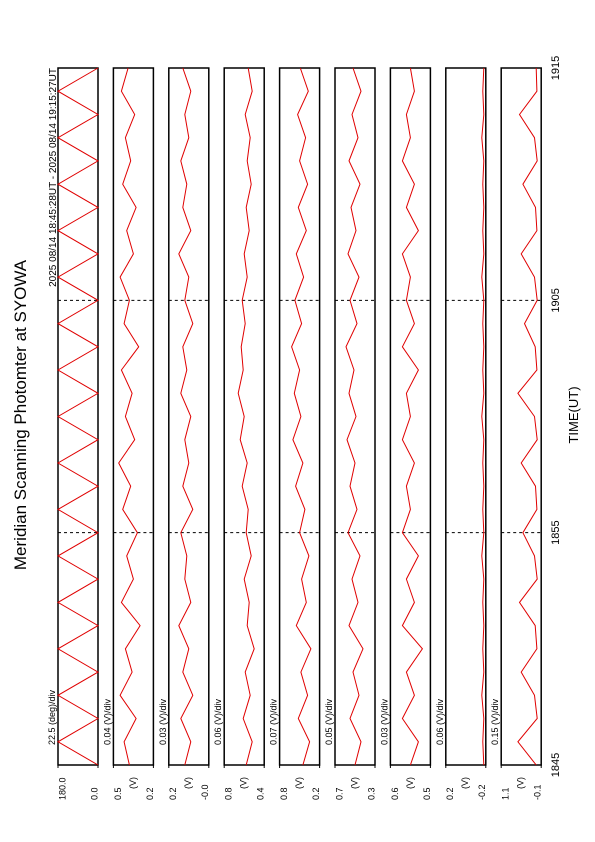 Image resolution: width=595 pixels, height=842 pixels. Describe the element at coordinates (506, 793) in the screenshot. I see `y-tick-label: 1.1` at that location.